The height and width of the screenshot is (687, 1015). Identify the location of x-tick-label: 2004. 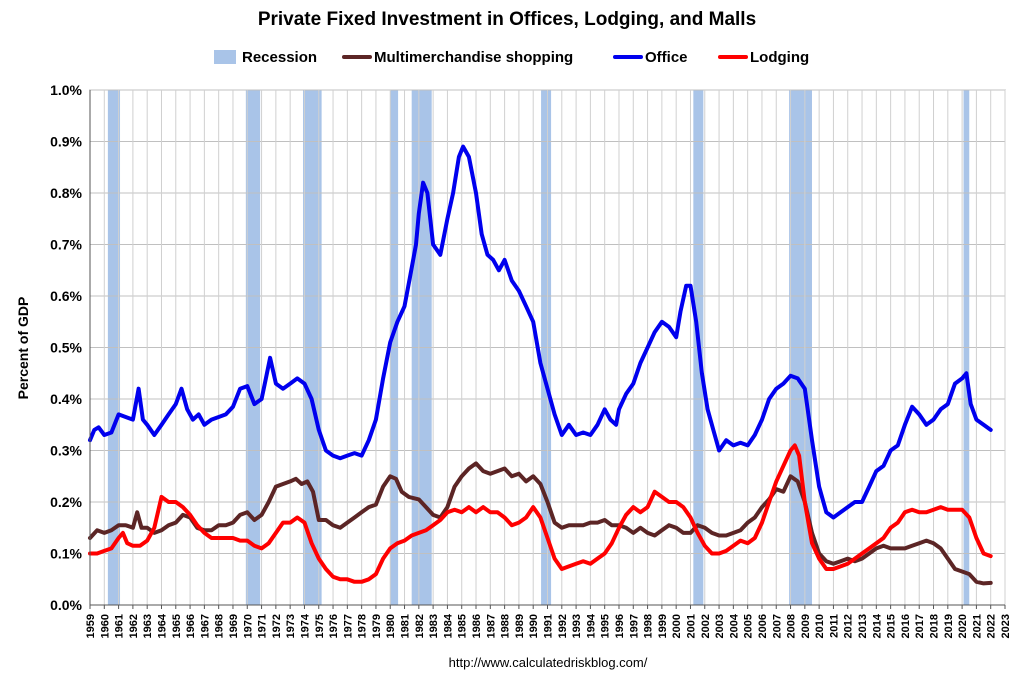
(734, 625).